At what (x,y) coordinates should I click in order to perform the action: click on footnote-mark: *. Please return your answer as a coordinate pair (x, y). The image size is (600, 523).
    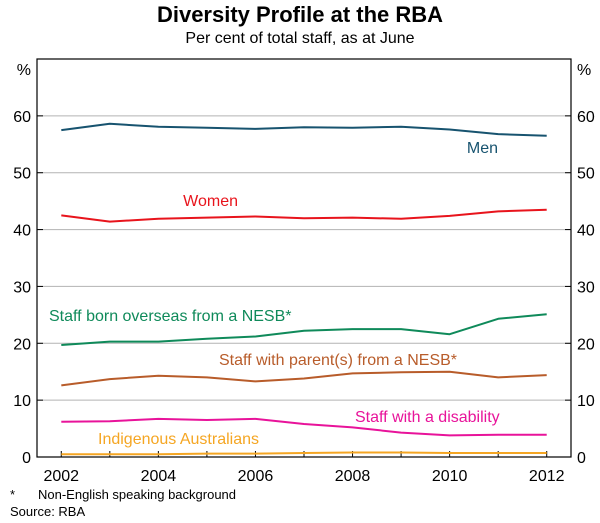
    Looking at the image, I should click on (13, 494).